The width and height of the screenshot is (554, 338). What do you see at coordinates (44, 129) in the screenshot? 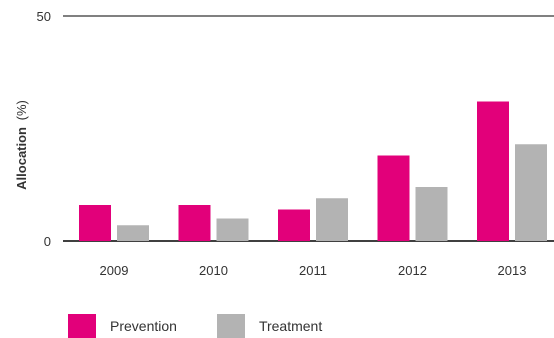
I see `y-tick-labels: 0 50` at bounding box center [44, 129].